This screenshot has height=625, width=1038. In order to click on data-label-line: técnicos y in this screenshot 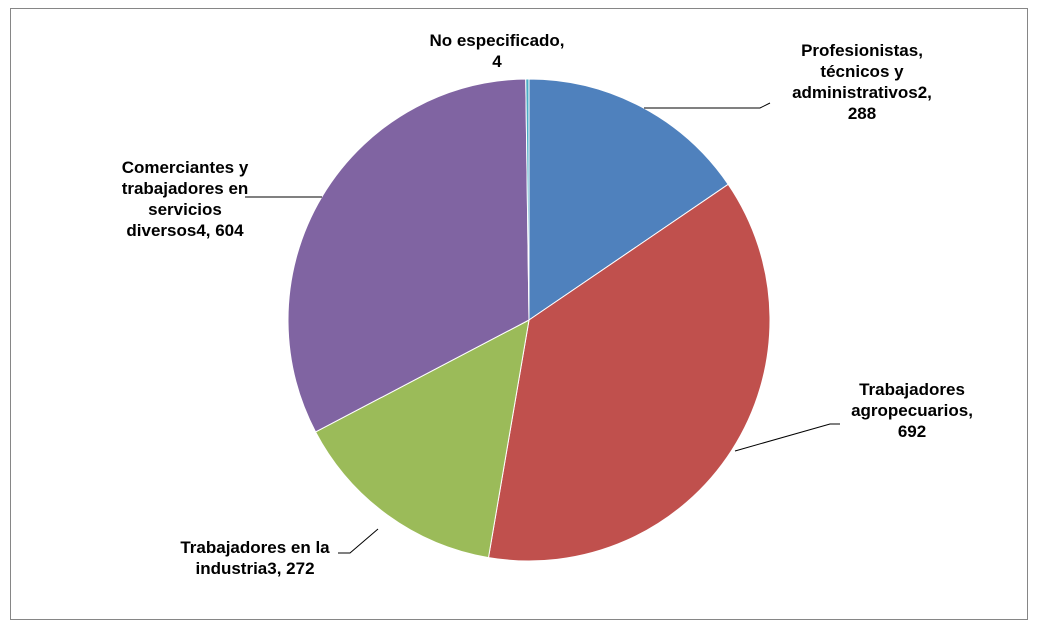, I will do `click(862, 71)`.